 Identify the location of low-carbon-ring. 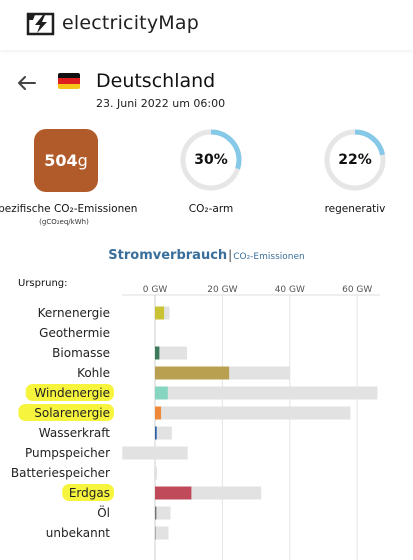
(211, 160).